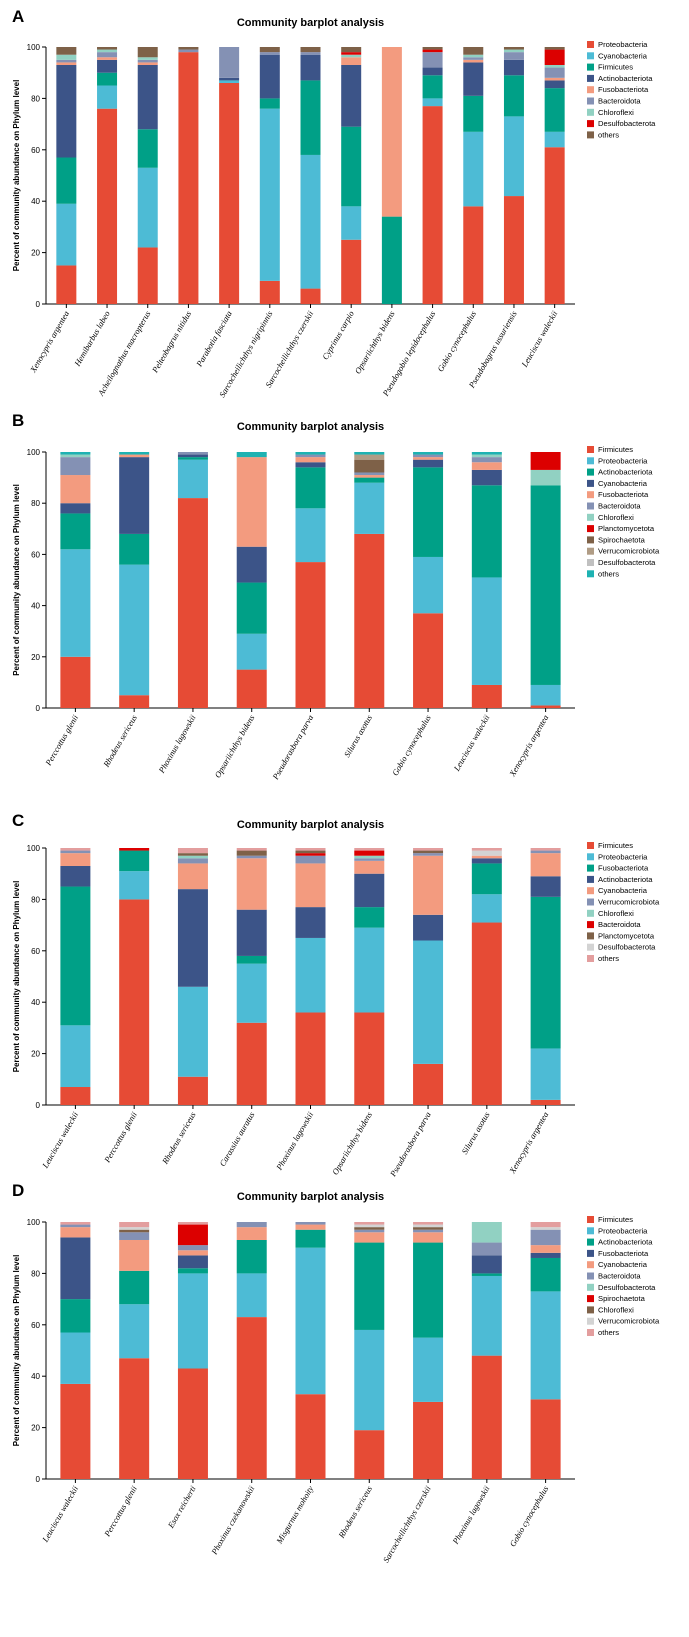 This screenshot has width=689, height=1637. What do you see at coordinates (626, 935) in the screenshot?
I see `legend-entry: Planctomycetota` at bounding box center [626, 935].